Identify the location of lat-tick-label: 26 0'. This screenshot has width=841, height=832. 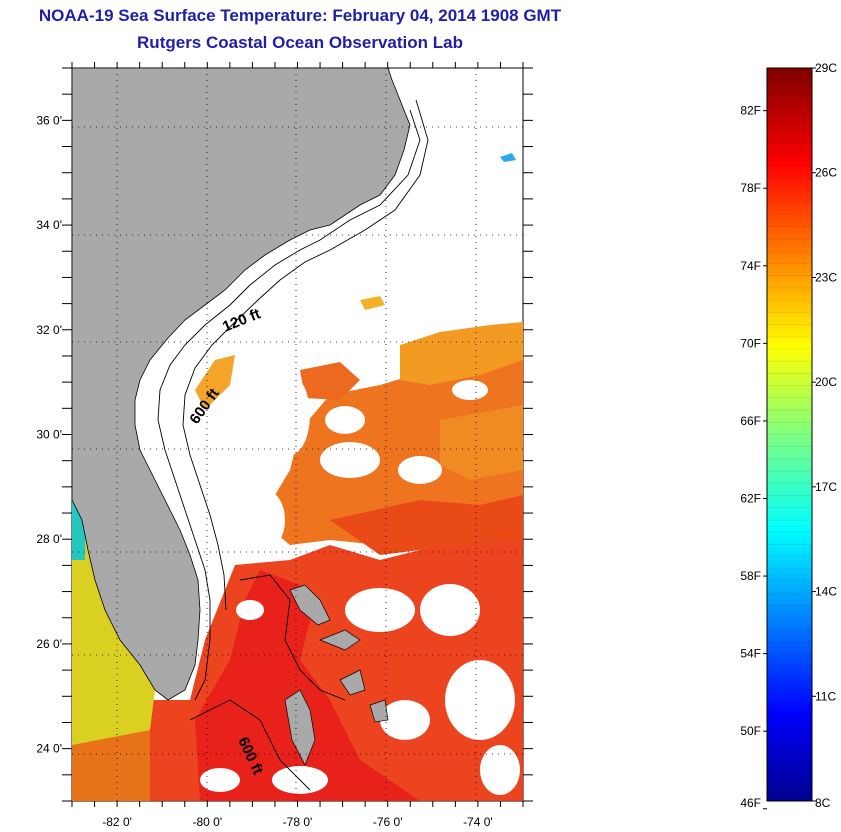
(49, 644).